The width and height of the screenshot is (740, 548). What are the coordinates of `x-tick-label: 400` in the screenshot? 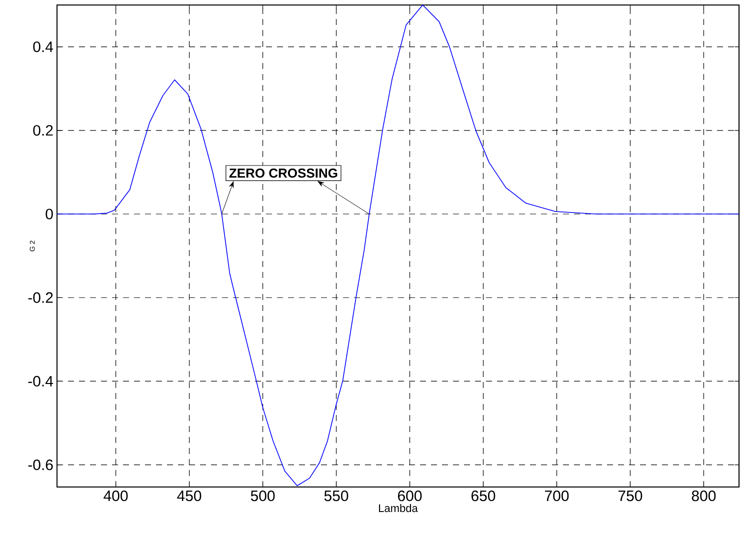 It's located at (116, 496).